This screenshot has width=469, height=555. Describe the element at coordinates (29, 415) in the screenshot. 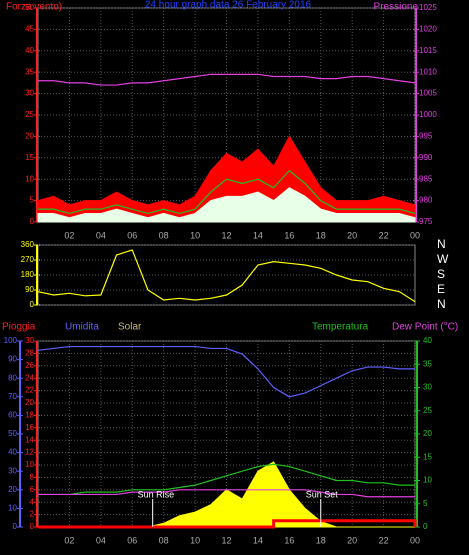

I see `tick-label: 18` at that location.